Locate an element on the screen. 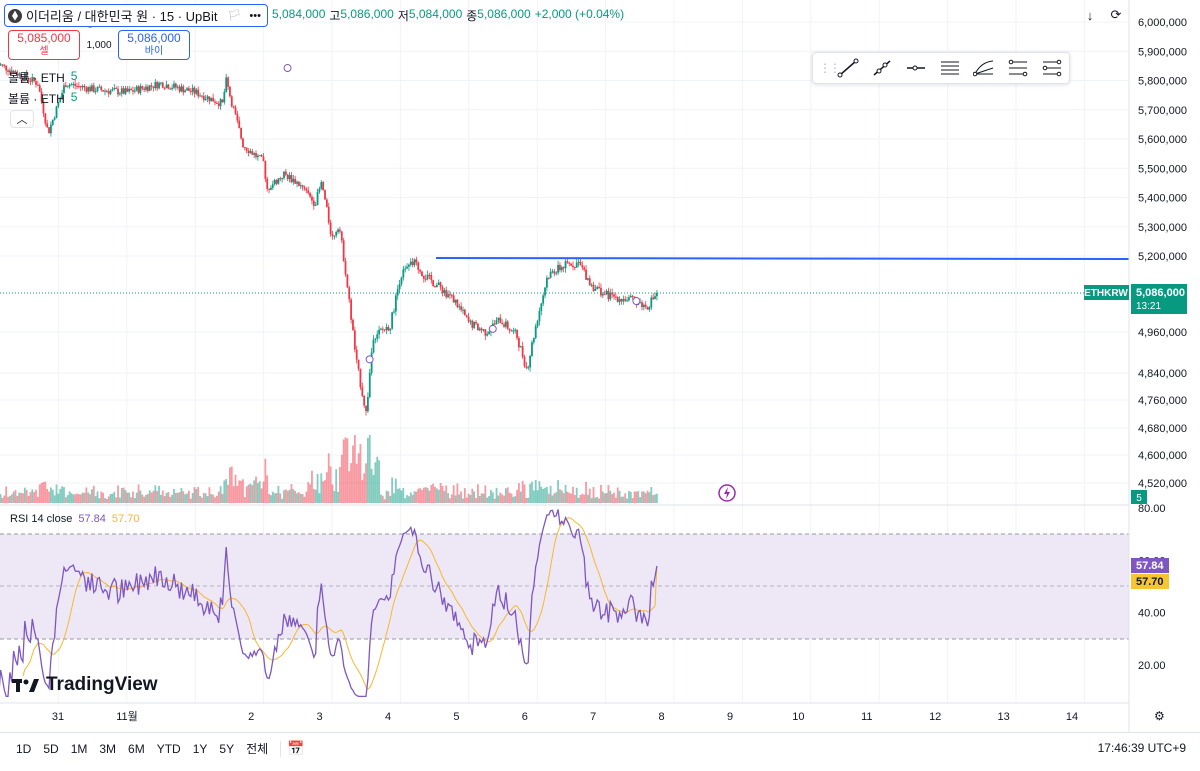  quantity: 1,000 is located at coordinates (99, 45).